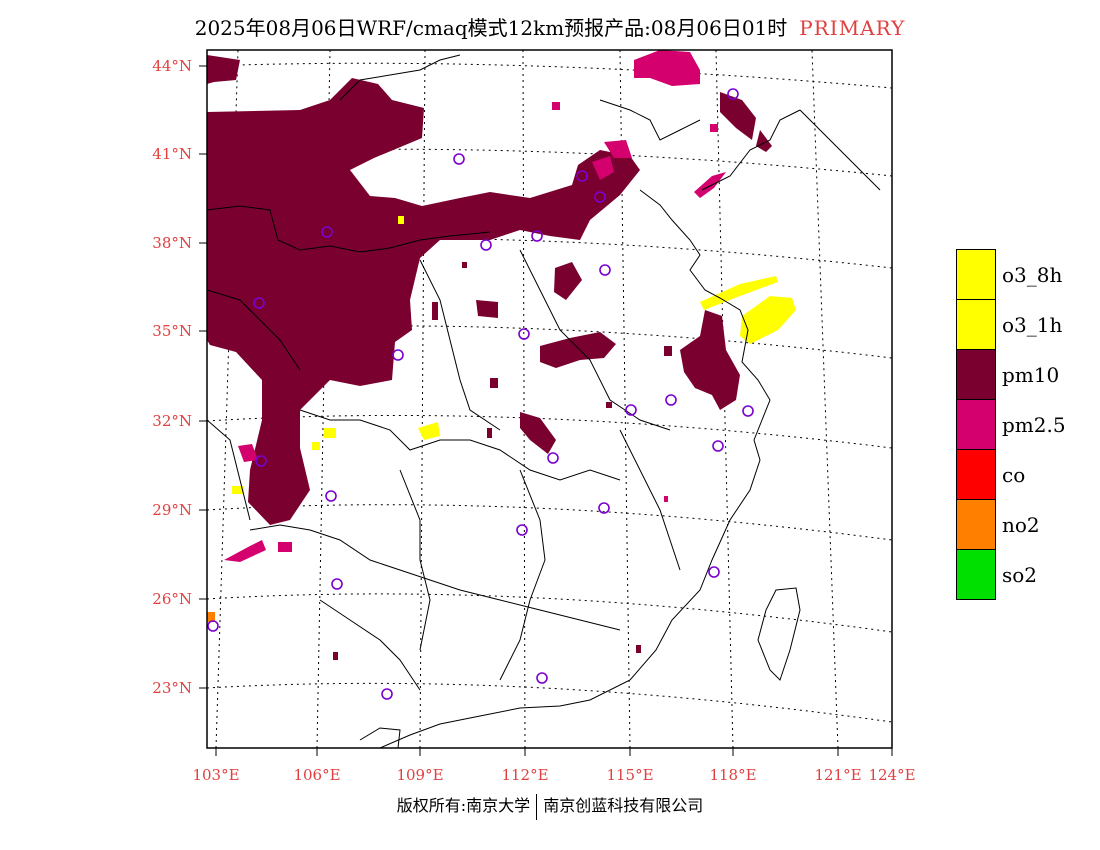 The height and width of the screenshot is (850, 1100). What do you see at coordinates (172, 599) in the screenshot?
I see `lat-label: 26°N` at bounding box center [172, 599].